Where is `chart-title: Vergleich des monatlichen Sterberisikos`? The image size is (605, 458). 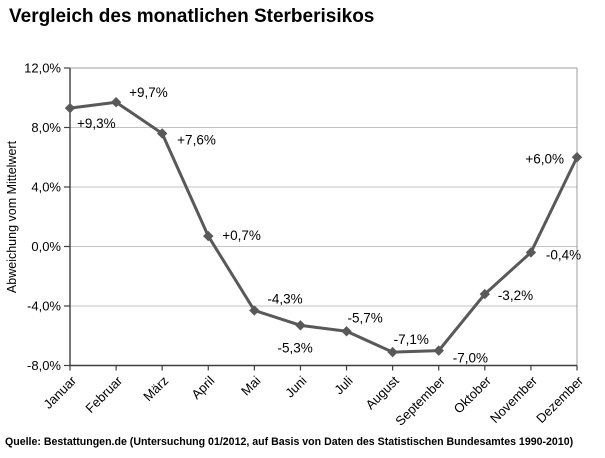 chart-title: Vergleich des monatlichen Sterberisikos is located at coordinates (192, 16).